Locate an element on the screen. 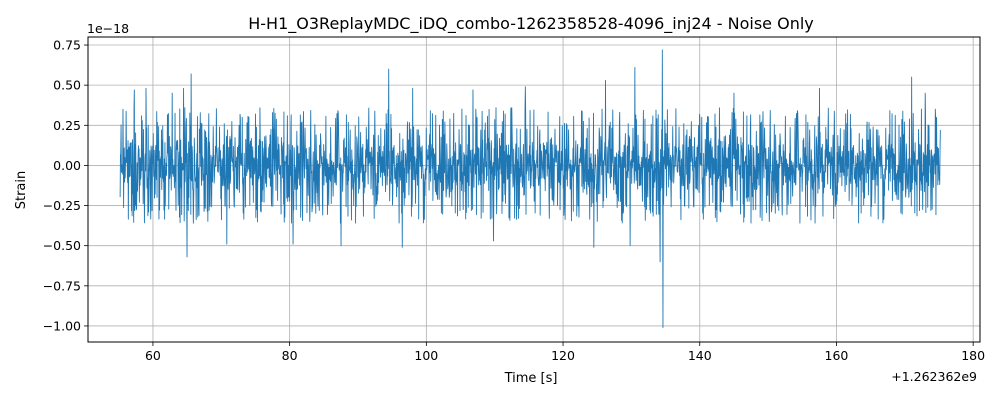  x-tick-label: 120 is located at coordinates (563, 355).